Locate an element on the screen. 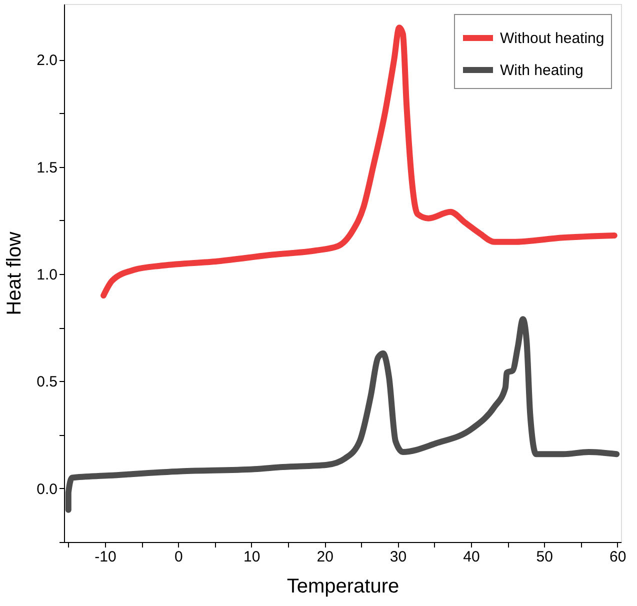 This screenshot has height=606, width=637. y-tick-label: 1.5 is located at coordinates (47, 167).